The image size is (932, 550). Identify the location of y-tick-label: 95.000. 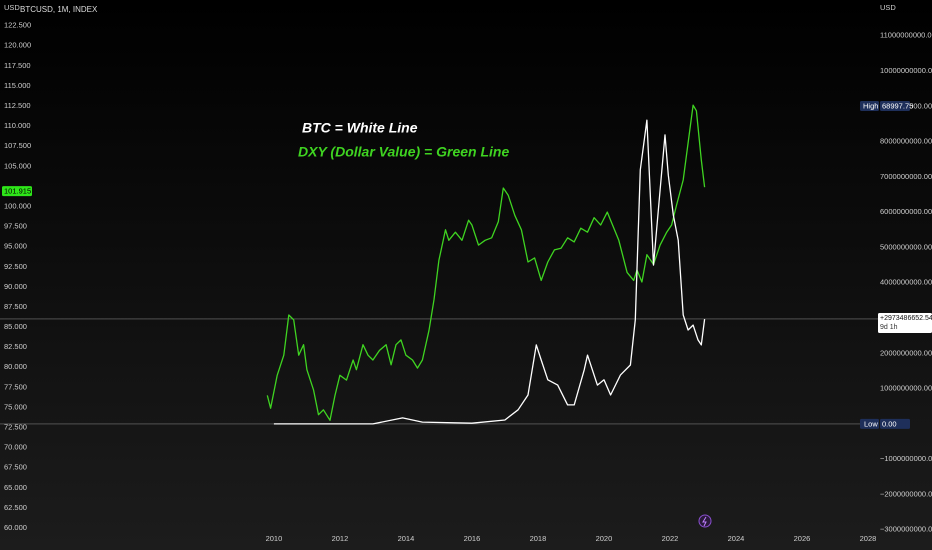
(15, 246).